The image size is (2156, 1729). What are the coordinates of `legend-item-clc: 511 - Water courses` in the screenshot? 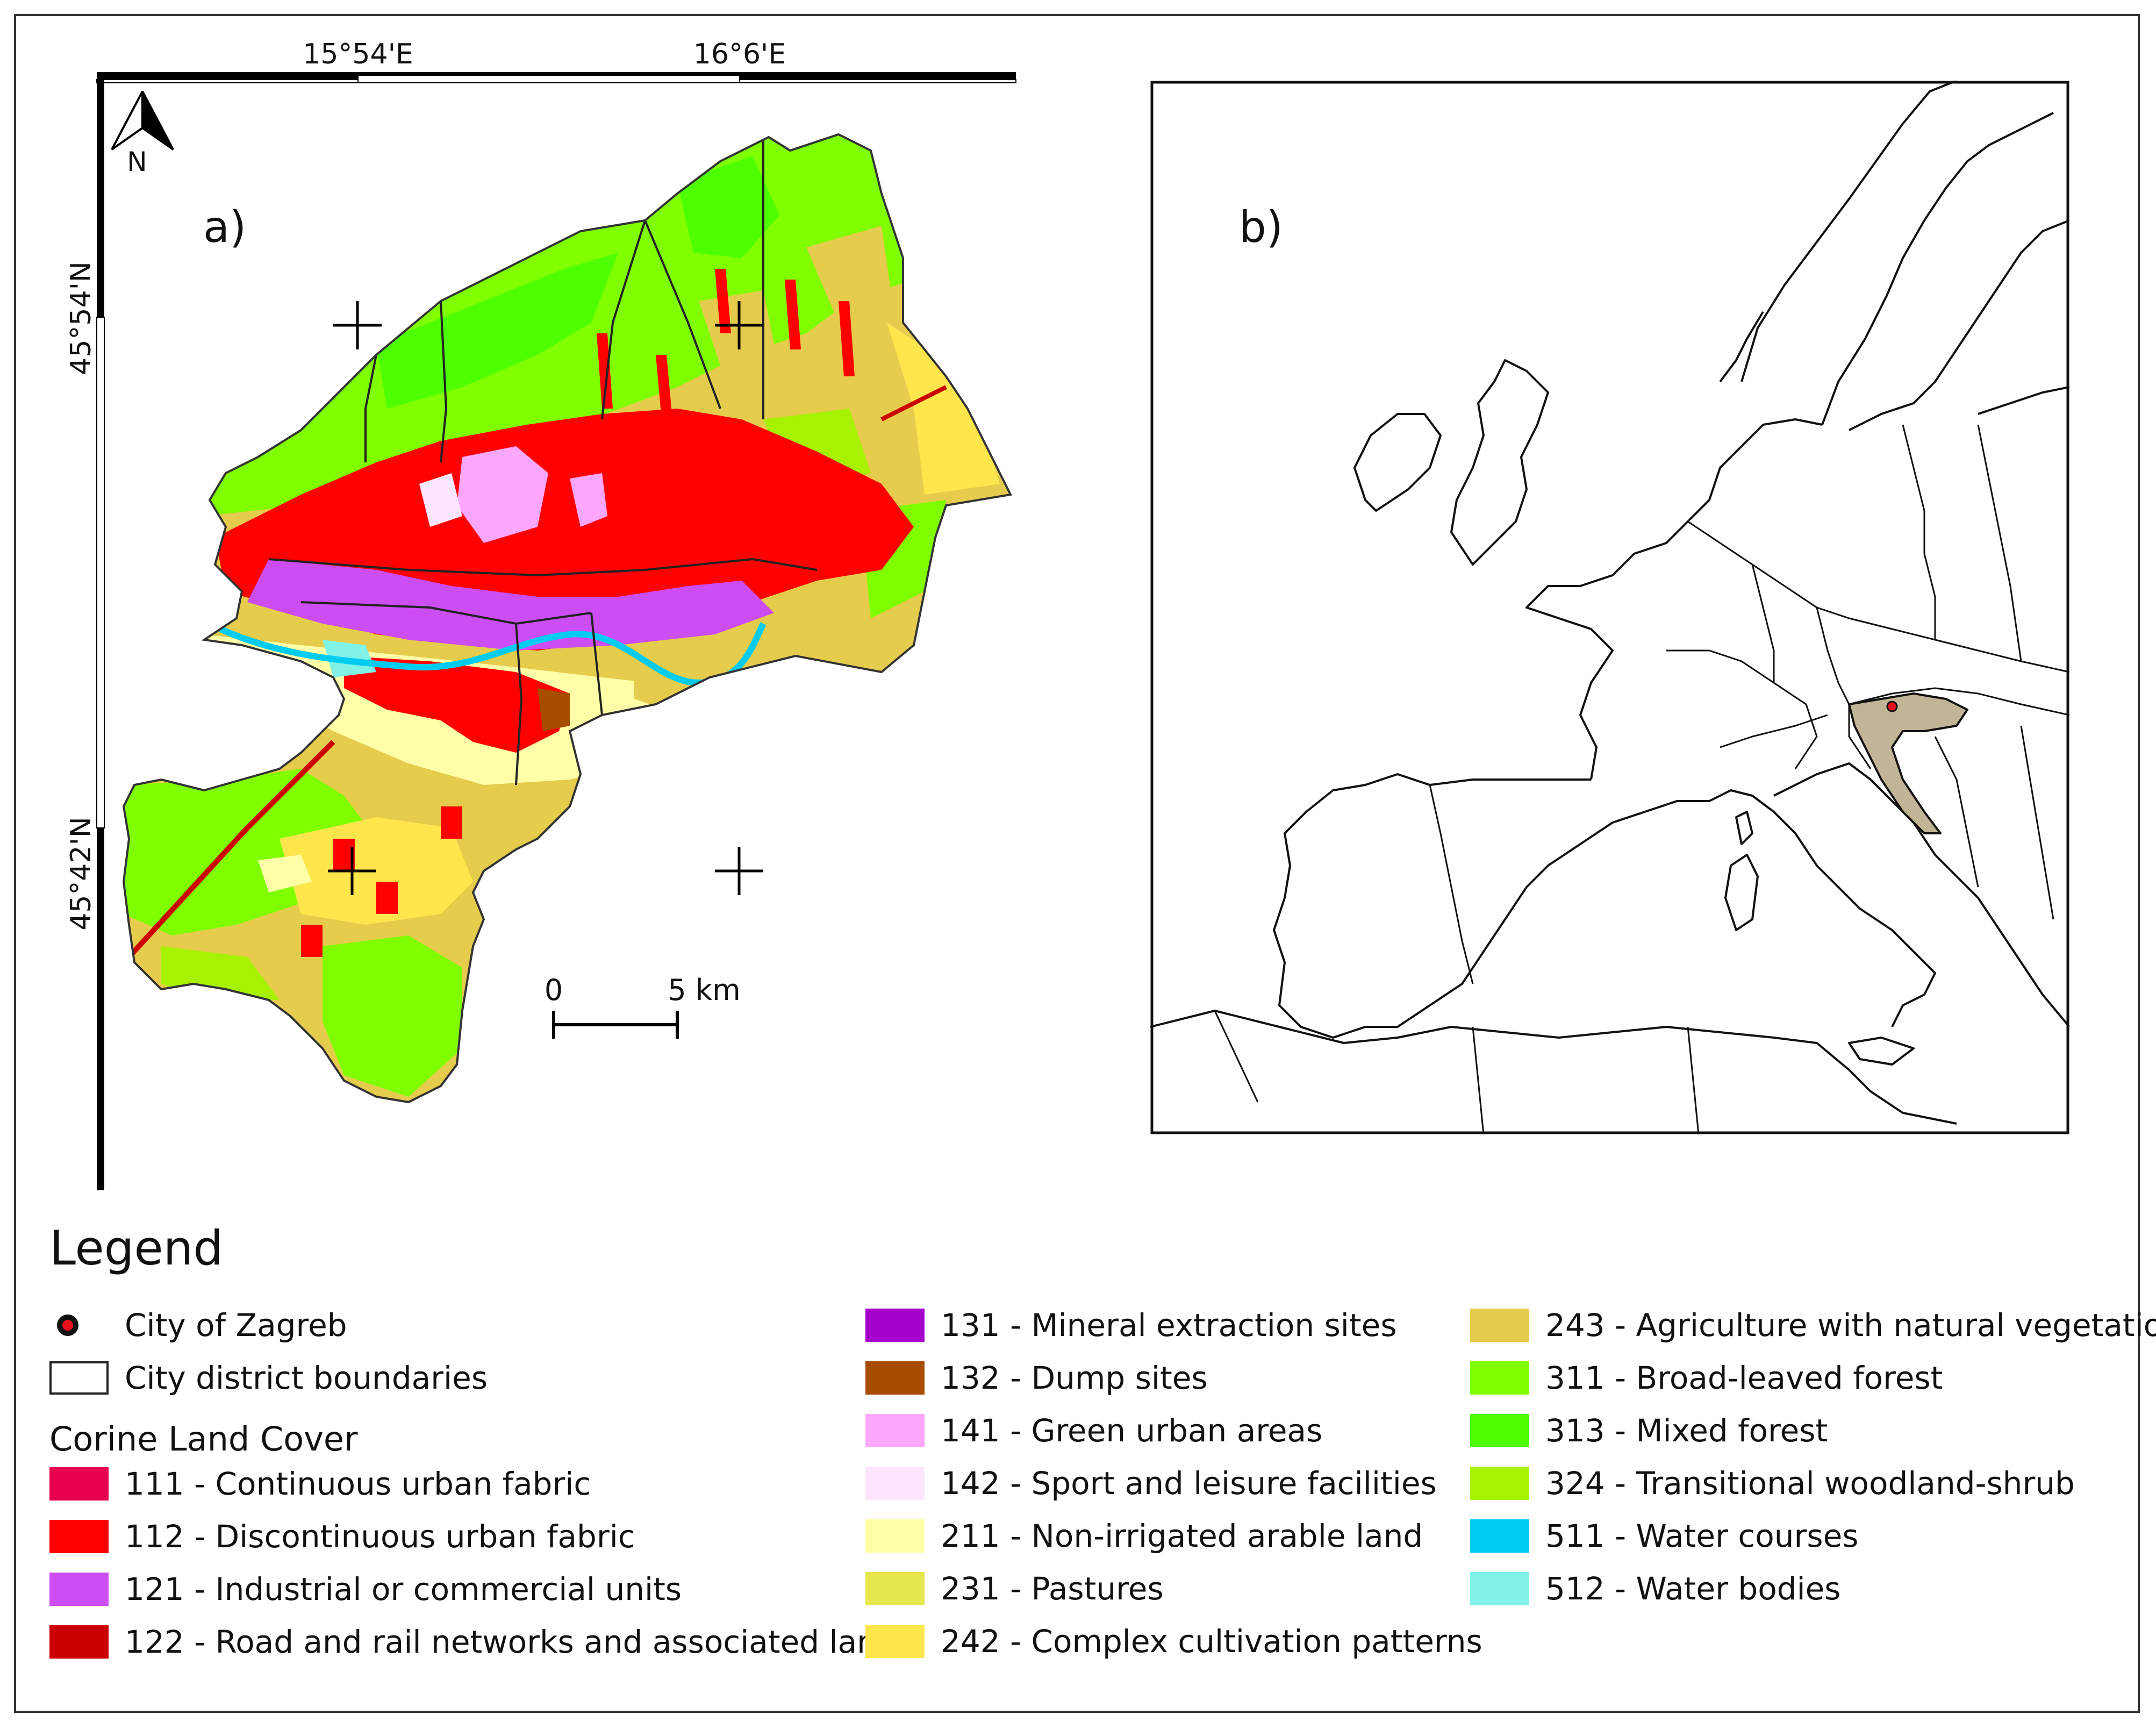 It's located at (1664, 1536).